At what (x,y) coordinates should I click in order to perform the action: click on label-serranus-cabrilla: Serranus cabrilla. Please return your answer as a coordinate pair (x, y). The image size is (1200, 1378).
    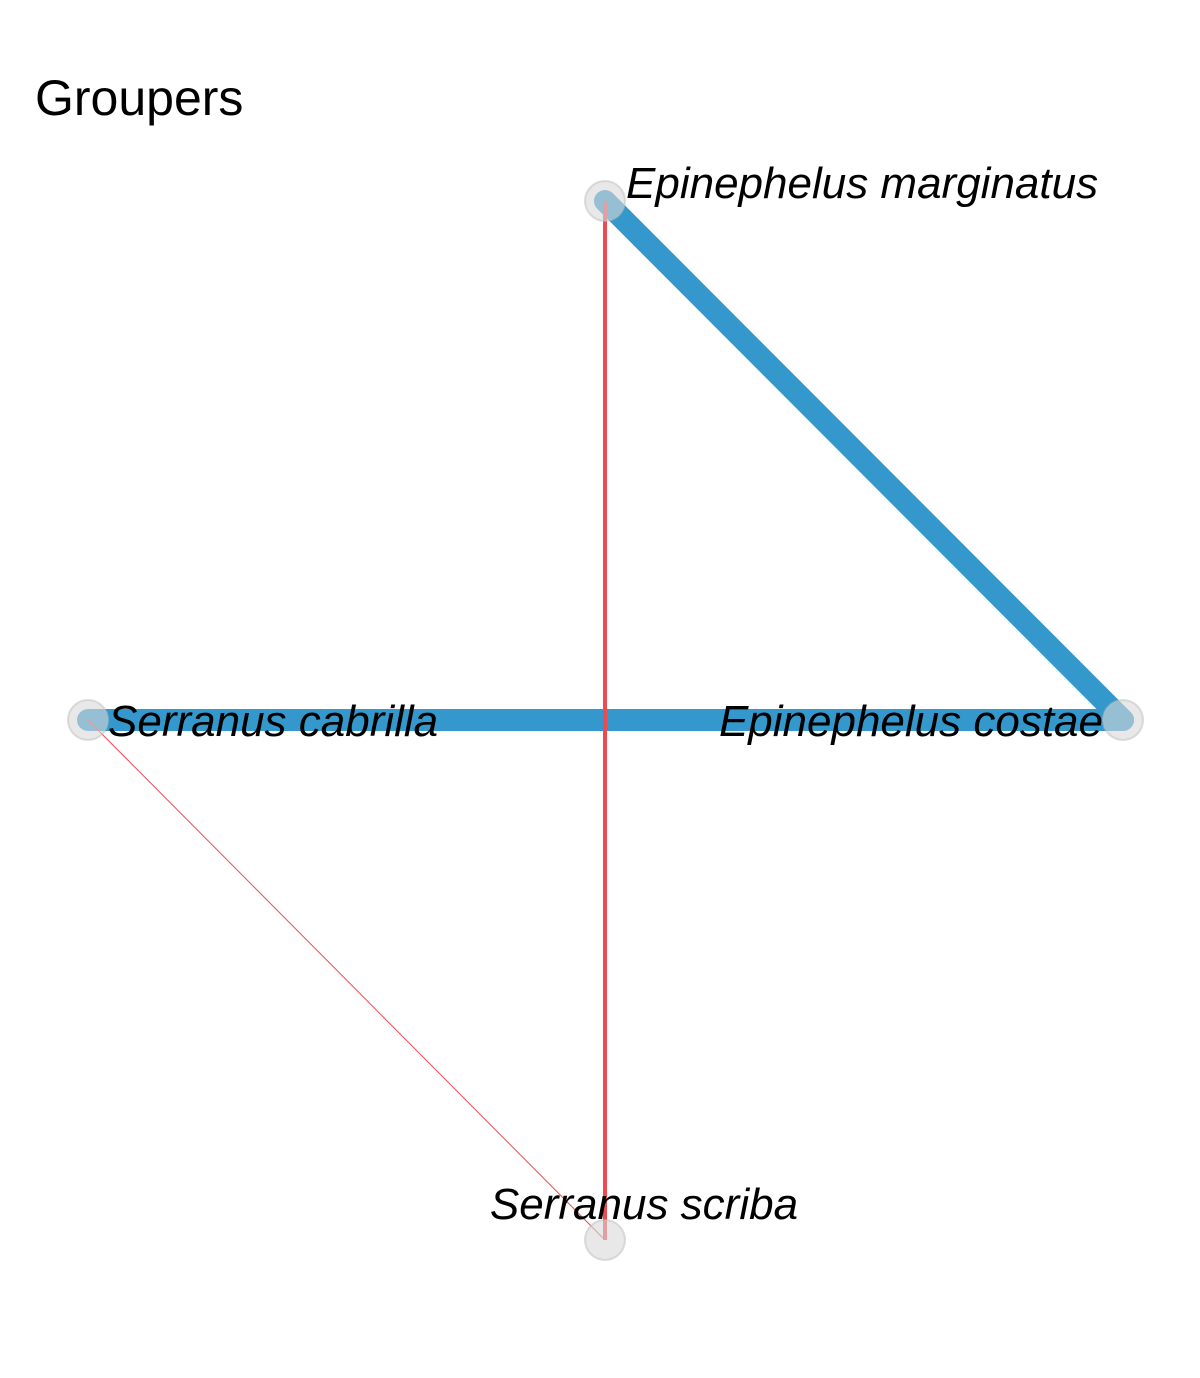
    Looking at the image, I should click on (273, 721).